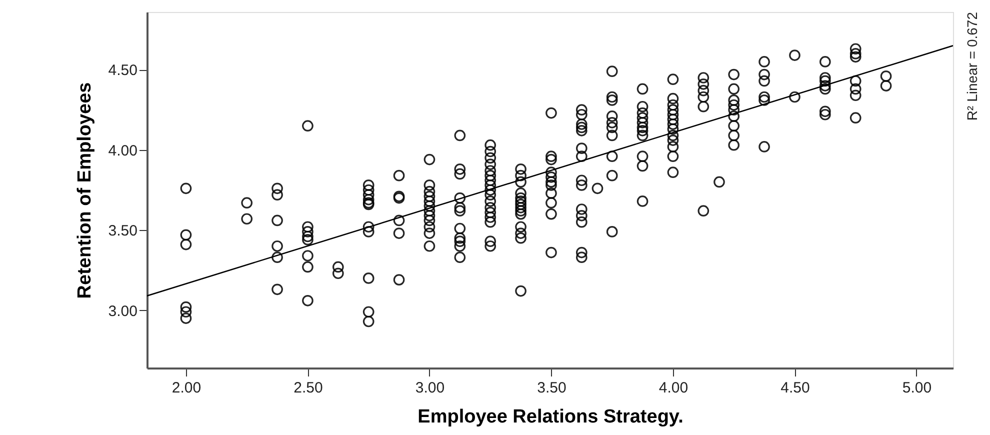 This screenshot has width=990, height=435. What do you see at coordinates (123, 71) in the screenshot?
I see `y-tick-label: 4.50` at bounding box center [123, 71].